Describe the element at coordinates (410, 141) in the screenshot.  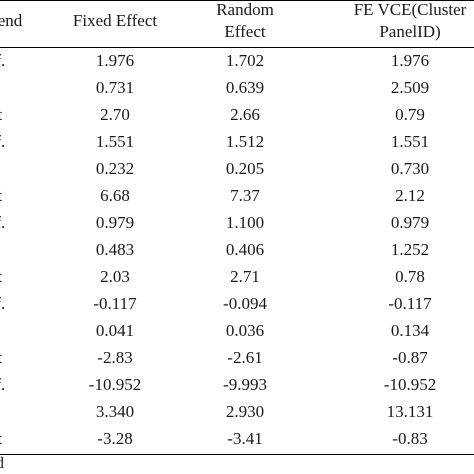
I see `cell-fe-vce-cluster: 1.551` at that location.